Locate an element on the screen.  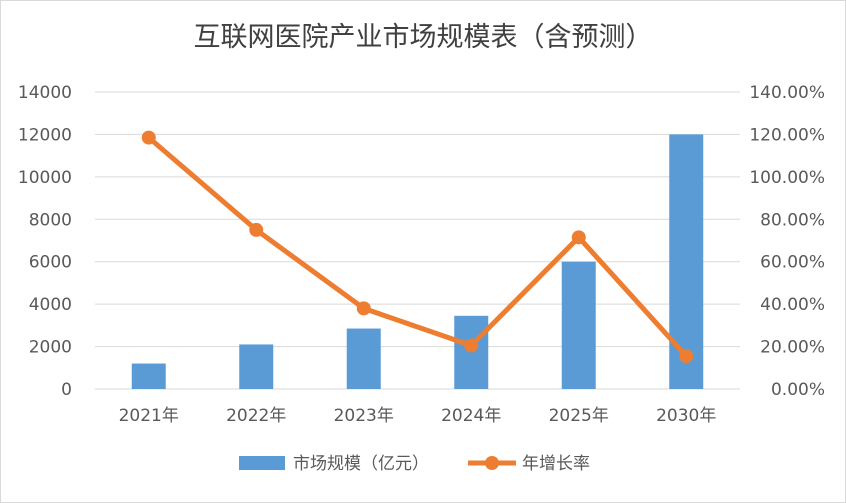
x-tick-label: 2025年 is located at coordinates (579, 416).